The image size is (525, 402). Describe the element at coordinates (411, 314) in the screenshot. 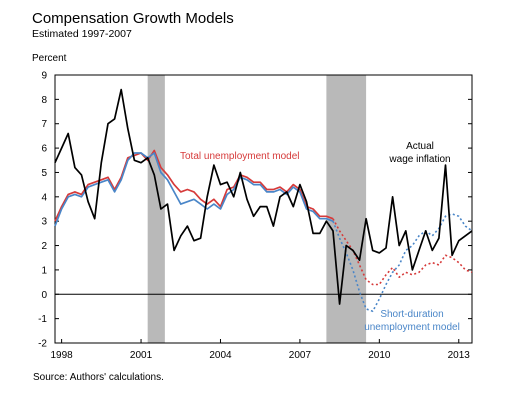

I see `annotation-short-line1: Short-duration` at that location.